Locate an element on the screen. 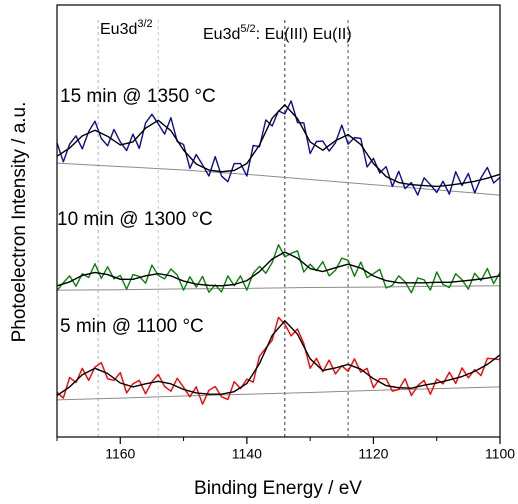  annotation-superscript: 5/2 is located at coordinates (247, 29).